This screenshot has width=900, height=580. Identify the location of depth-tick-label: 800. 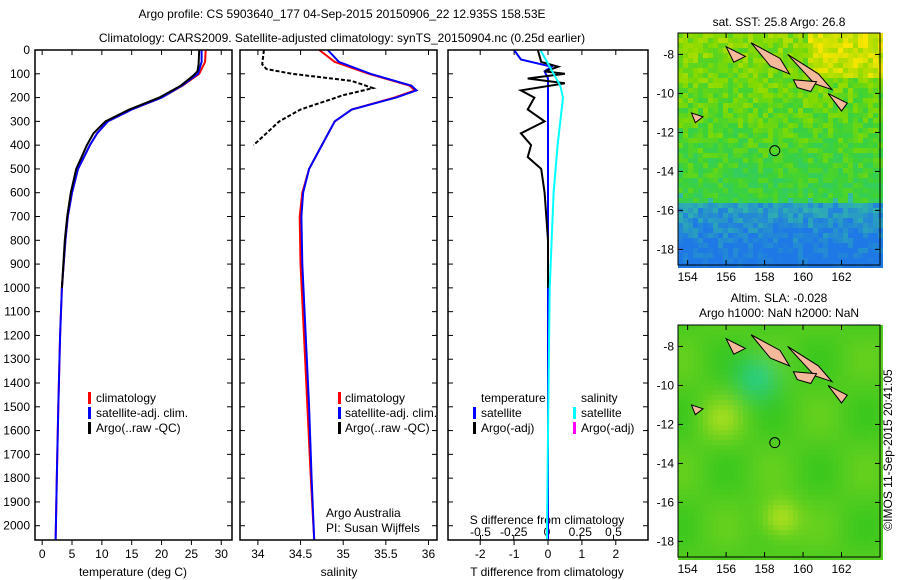
(20, 240).